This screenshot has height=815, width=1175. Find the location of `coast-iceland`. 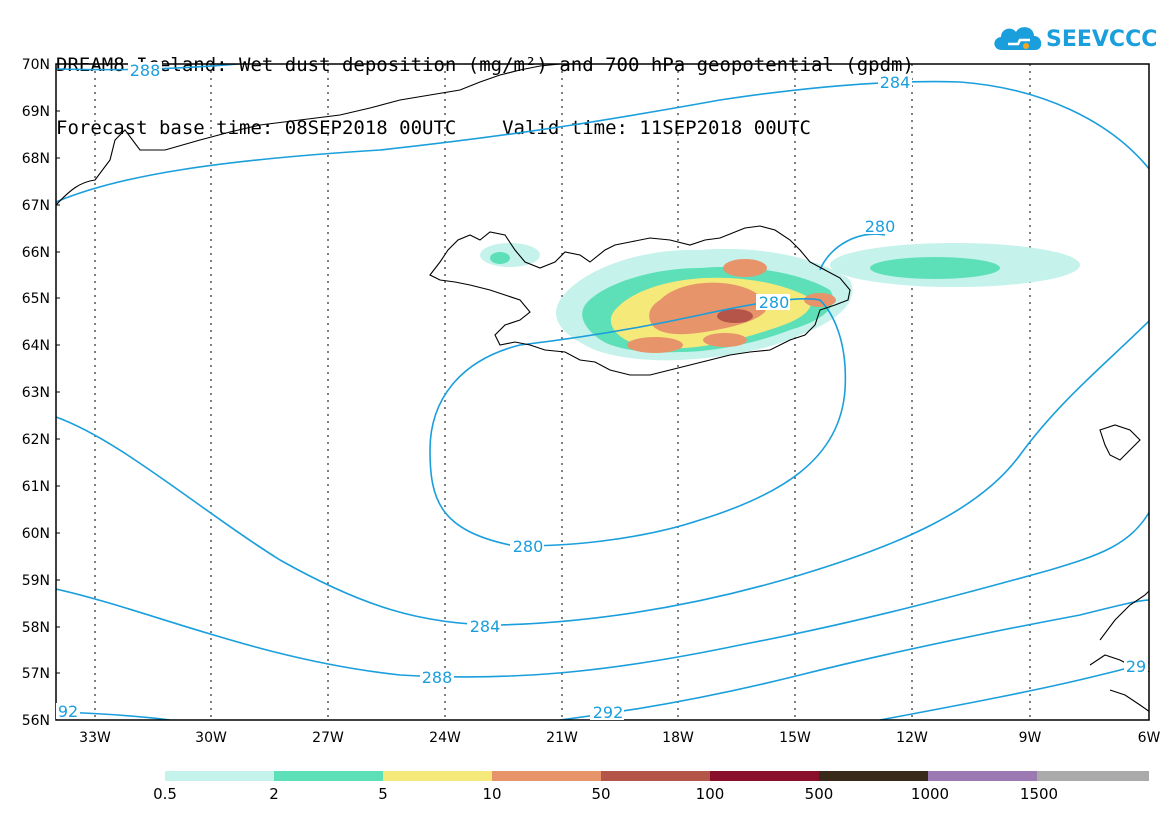

coast-iceland is located at coordinates (640, 300).